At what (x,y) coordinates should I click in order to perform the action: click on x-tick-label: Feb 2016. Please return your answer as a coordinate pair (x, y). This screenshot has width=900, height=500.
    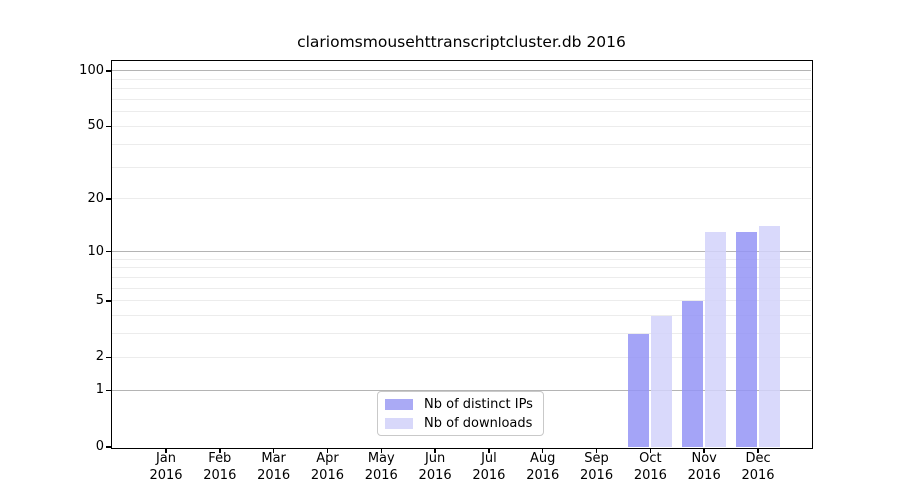
    Looking at the image, I should click on (220, 467).